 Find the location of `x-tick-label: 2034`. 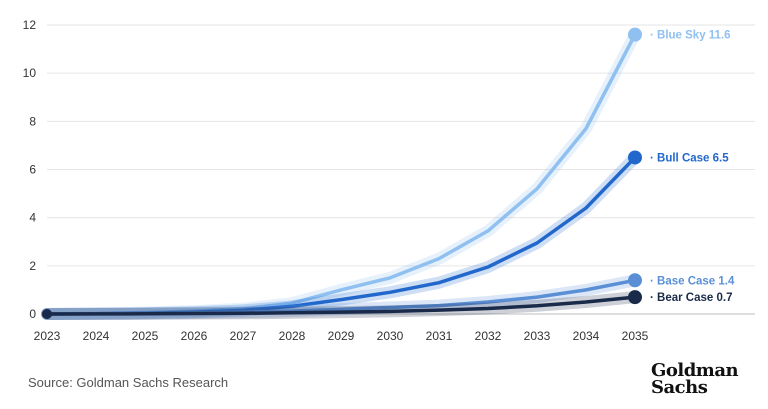

x-tick-label: 2034 is located at coordinates (586, 336).